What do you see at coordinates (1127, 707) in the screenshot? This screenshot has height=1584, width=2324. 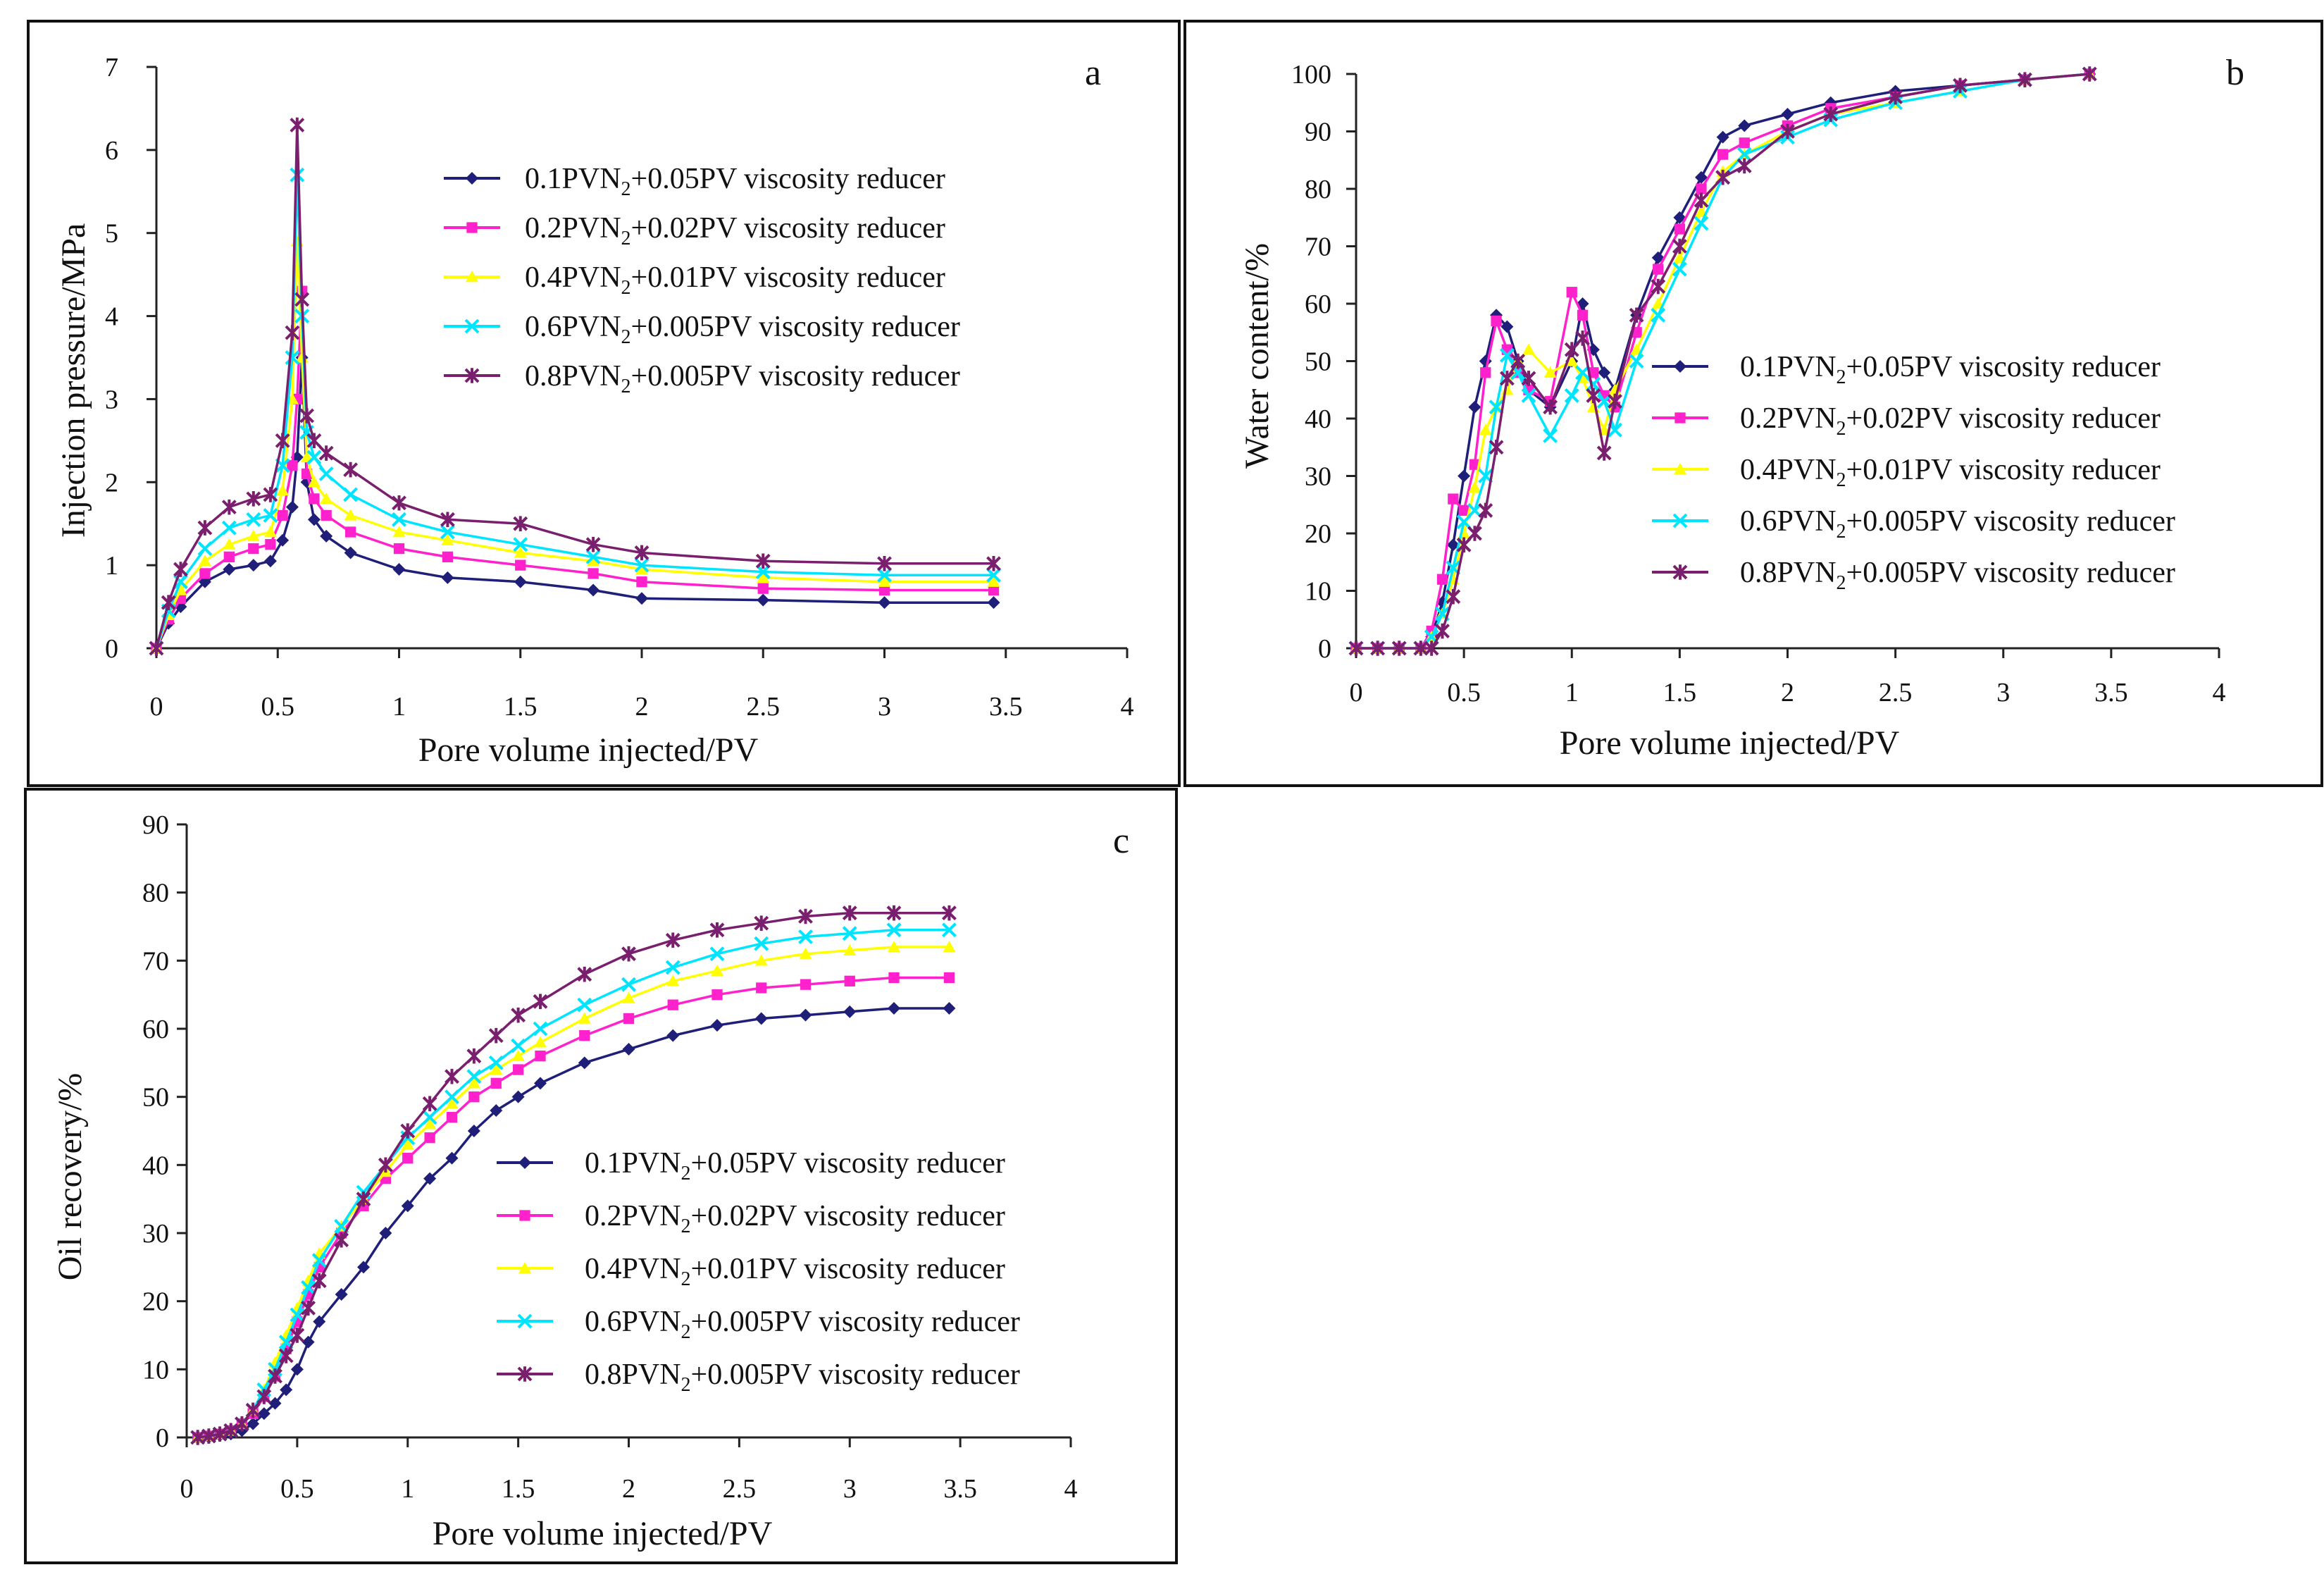 I see `panel-a-x-tick-label: 4` at bounding box center [1127, 707].